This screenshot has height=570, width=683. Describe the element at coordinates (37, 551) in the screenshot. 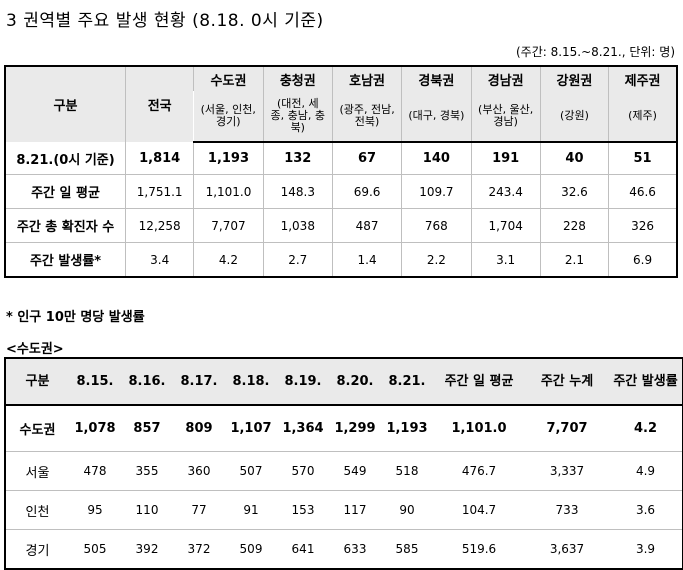

I see `row-label: 경기` at that location.